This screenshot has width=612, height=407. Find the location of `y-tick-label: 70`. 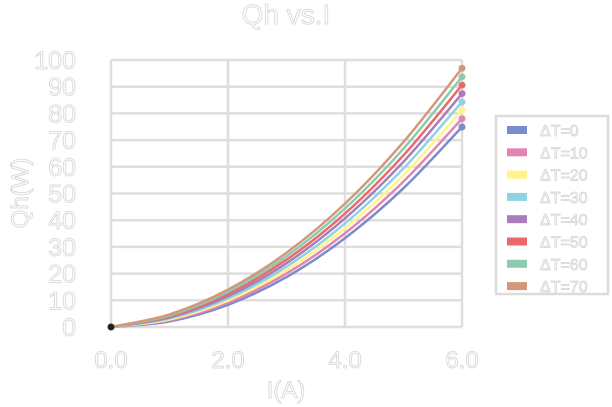

y-tick-label: 70 is located at coordinates (62, 141).